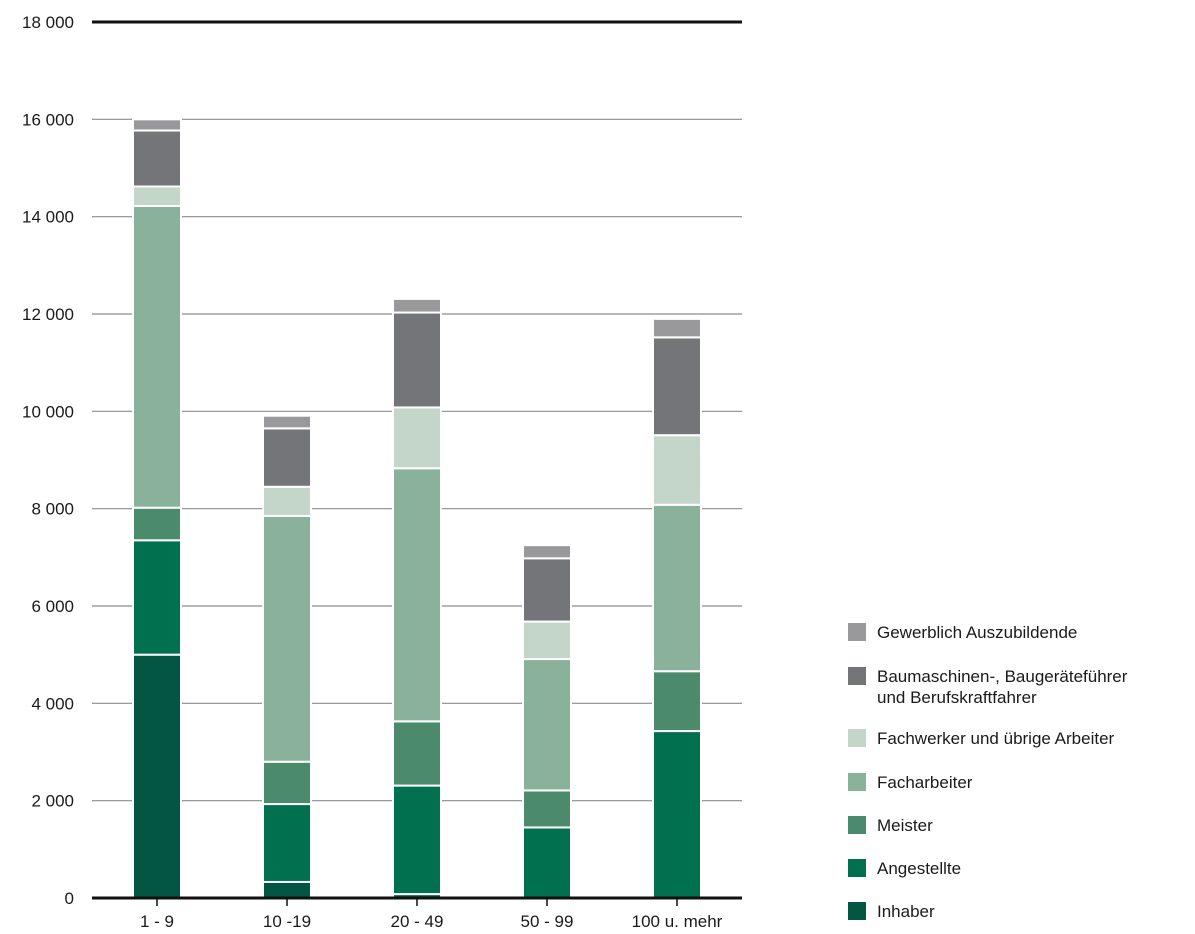  I want to click on legend-item: Inhaber, so click(891, 911).